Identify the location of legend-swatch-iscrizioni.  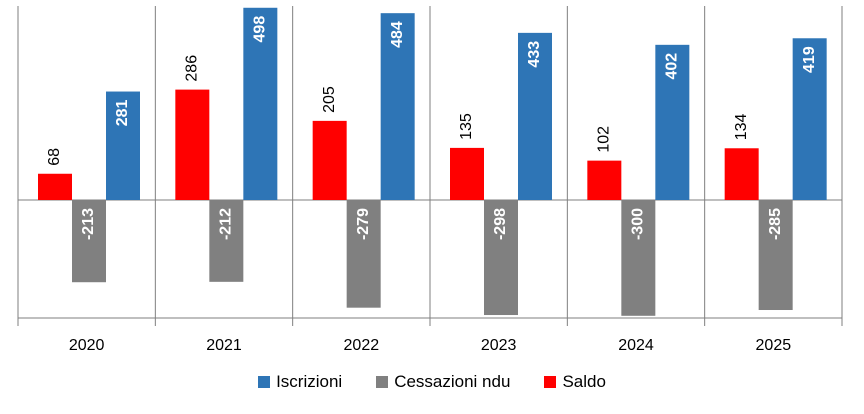
(264, 382).